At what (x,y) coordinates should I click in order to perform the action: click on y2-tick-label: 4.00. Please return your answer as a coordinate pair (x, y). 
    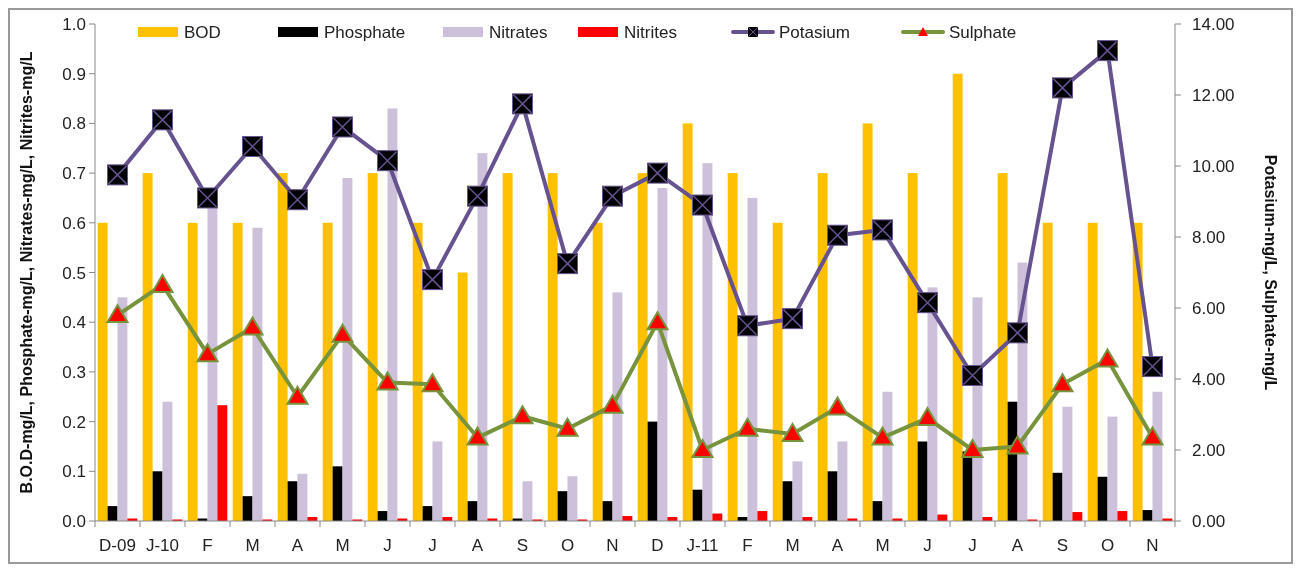
    Looking at the image, I should click on (1209, 379).